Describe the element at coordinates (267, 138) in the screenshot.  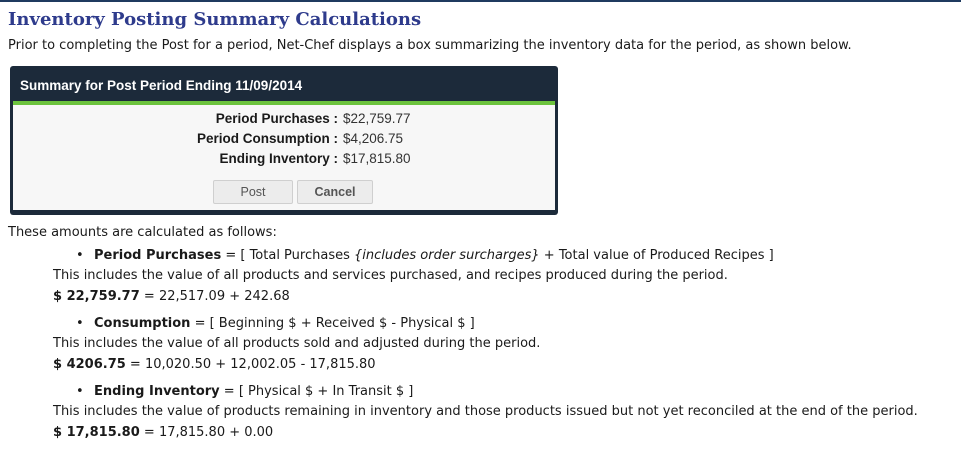
I see `summary-label: Period Consumption :` at that location.